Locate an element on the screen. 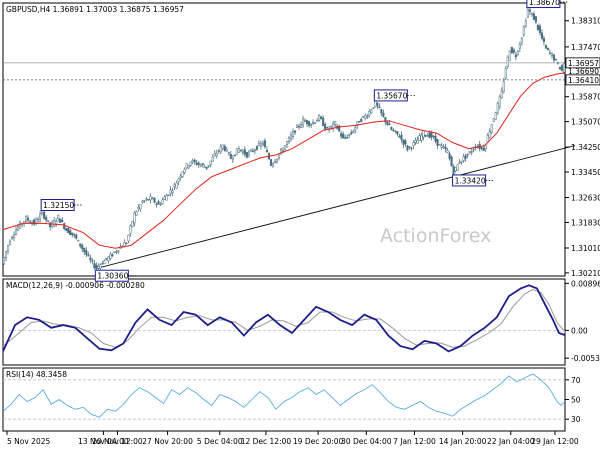  swing-label: 1.30360 is located at coordinates (112, 276).